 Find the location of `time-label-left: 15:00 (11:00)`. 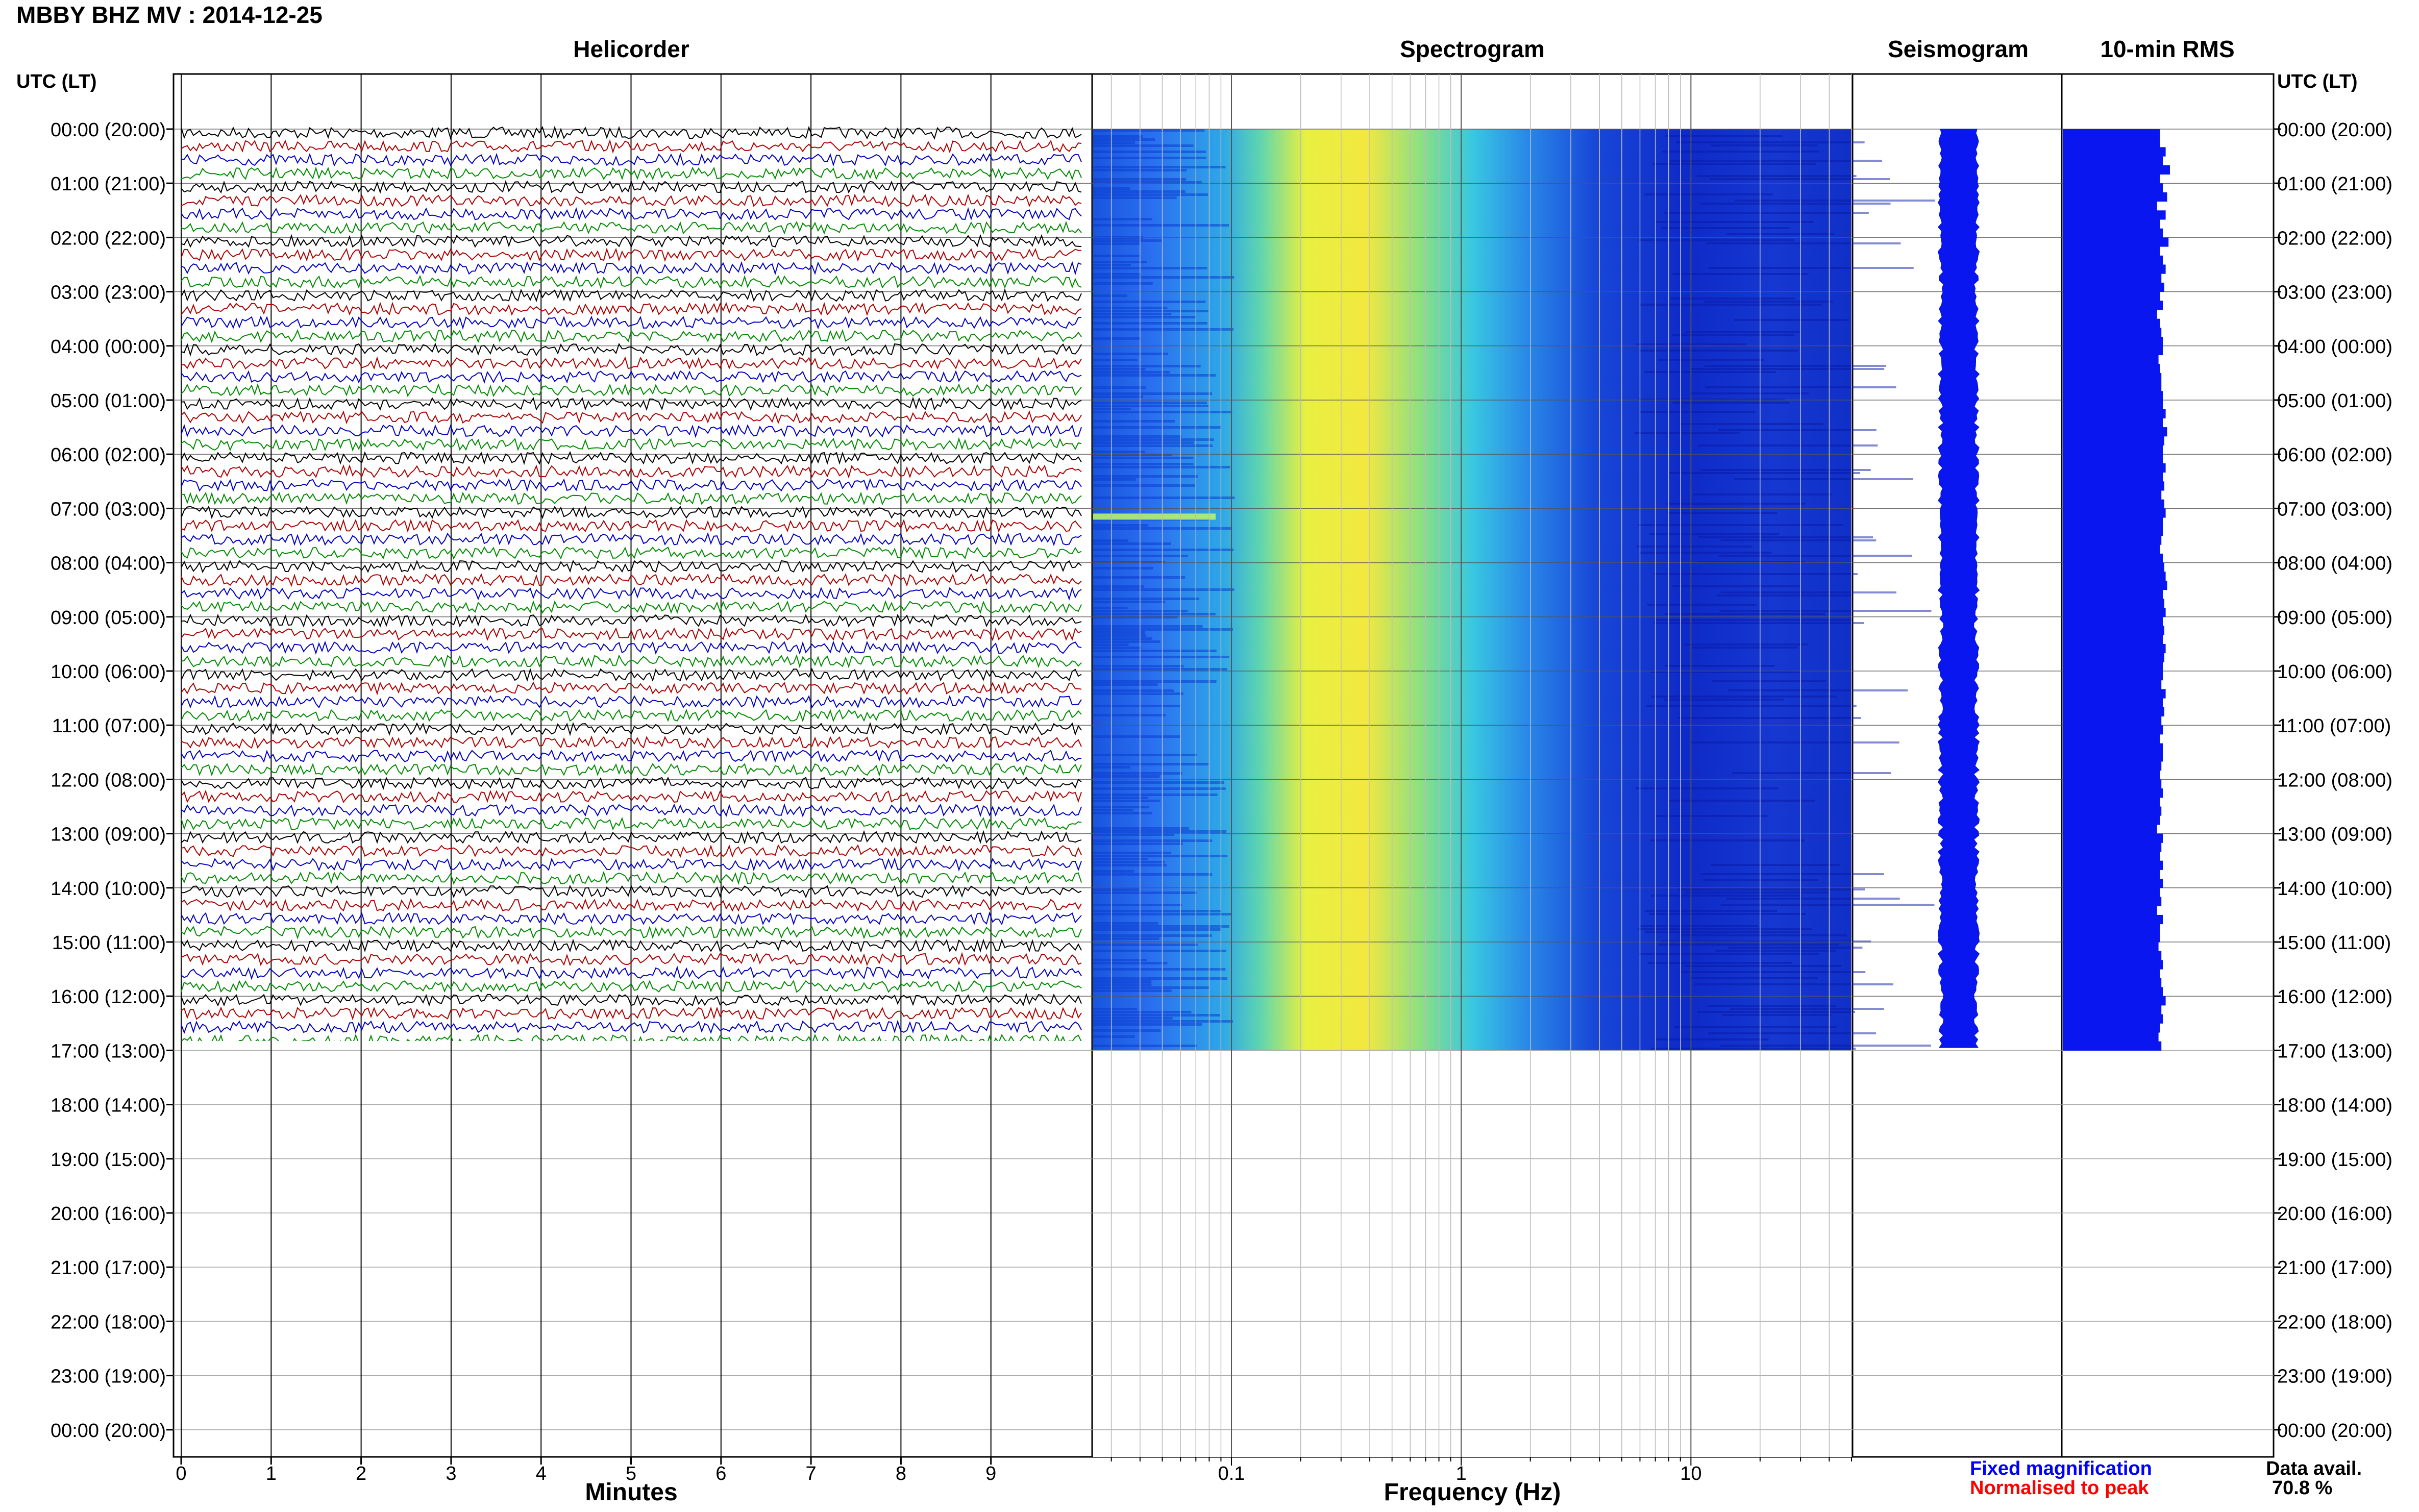

time-label-left: 15:00 (11:00) is located at coordinates (109, 943).